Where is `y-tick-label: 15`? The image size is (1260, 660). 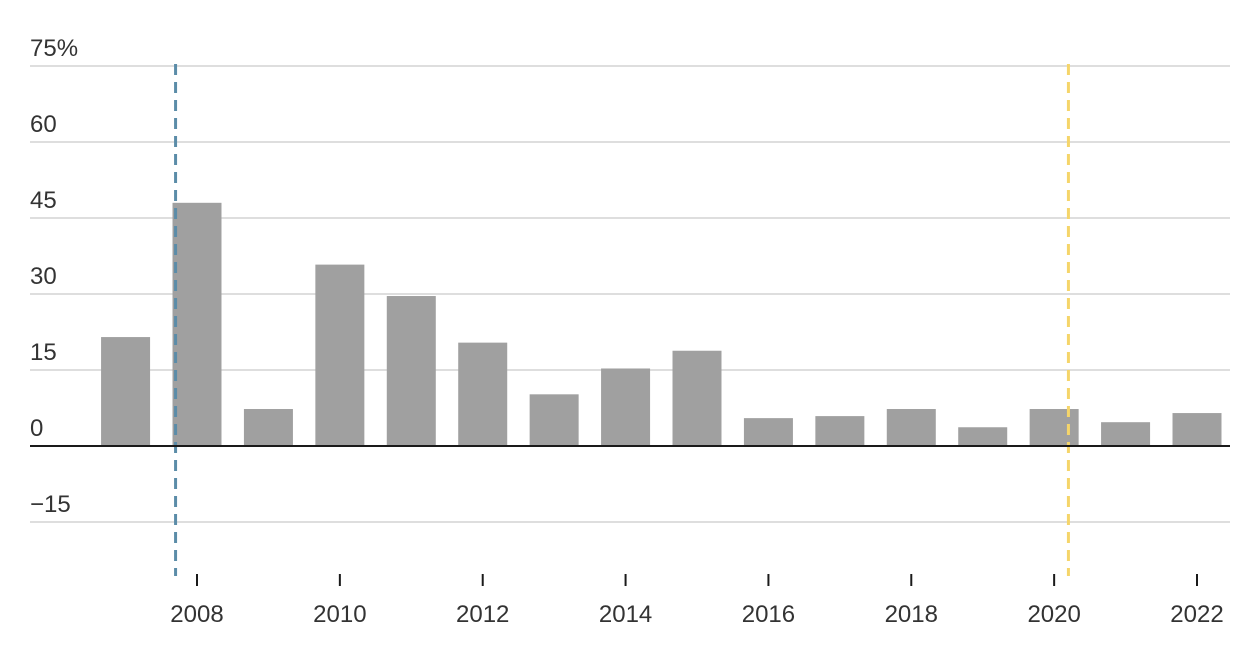 y-tick-label: 15 is located at coordinates (43, 352).